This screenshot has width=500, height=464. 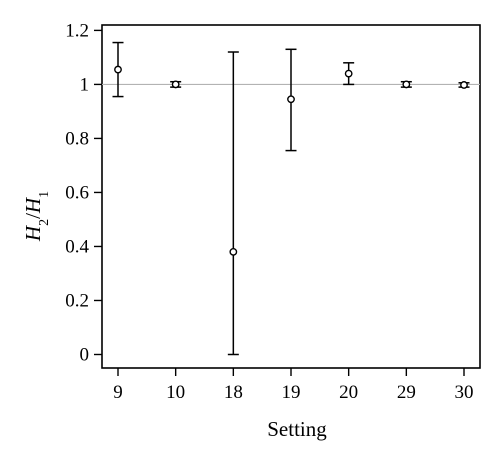 What do you see at coordinates (77, 192) in the screenshot?
I see `y-tick-label: 0.6` at bounding box center [77, 192].